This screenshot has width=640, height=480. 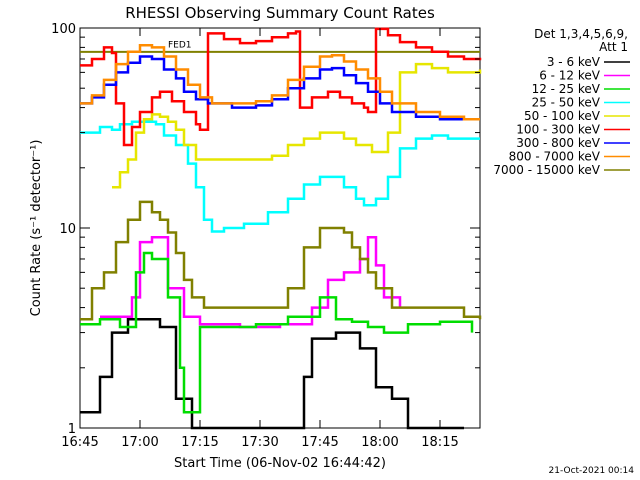 What do you see at coordinates (36, 228) in the screenshot?
I see `y-axis-label: Count Rate (s⁻¹ detector⁻¹)` at bounding box center [36, 228].